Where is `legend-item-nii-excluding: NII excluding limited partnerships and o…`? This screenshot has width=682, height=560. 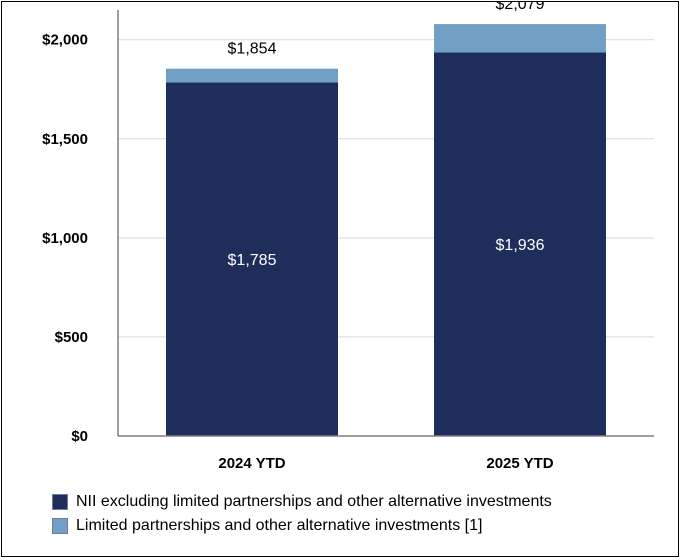 legend-item-nii-excluding: NII excluding limited partnerships and o… is located at coordinates (302, 502).